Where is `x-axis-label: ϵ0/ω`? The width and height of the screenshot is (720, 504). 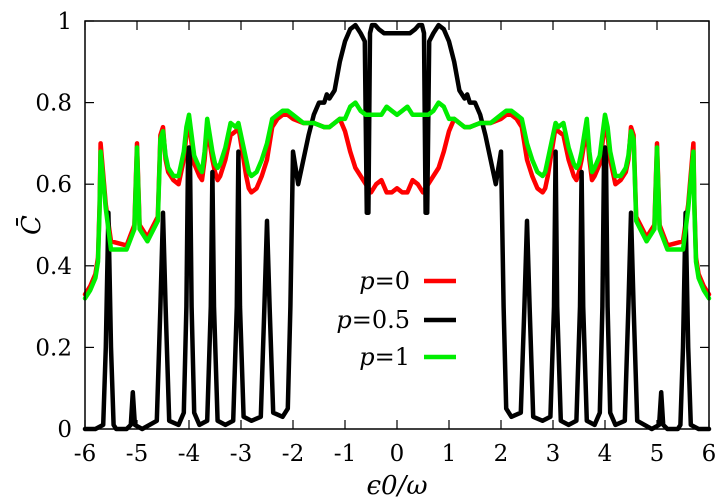
x-axis-label: ϵ0/ω is located at coordinates (396, 486).